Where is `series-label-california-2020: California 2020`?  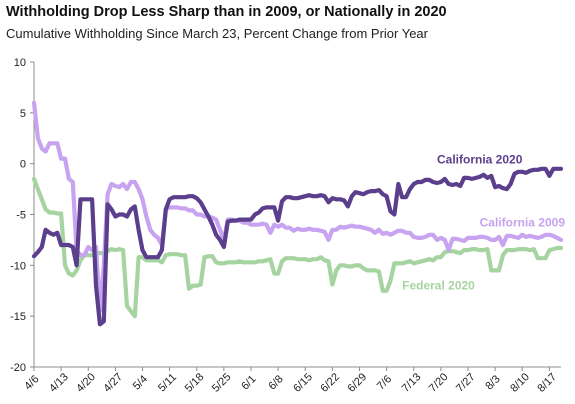 series-label-california-2020: California 2020 is located at coordinates (480, 160).